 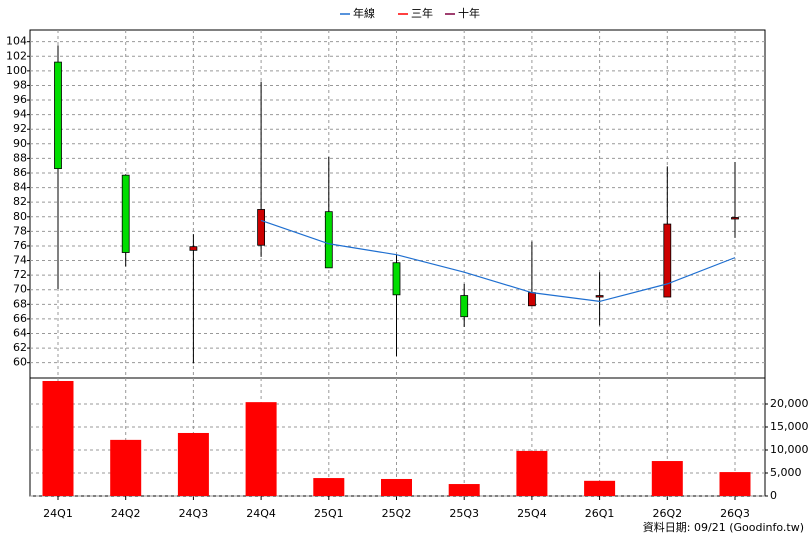 I want to click on x-tick-label: 24Q2, so click(x=126, y=513).